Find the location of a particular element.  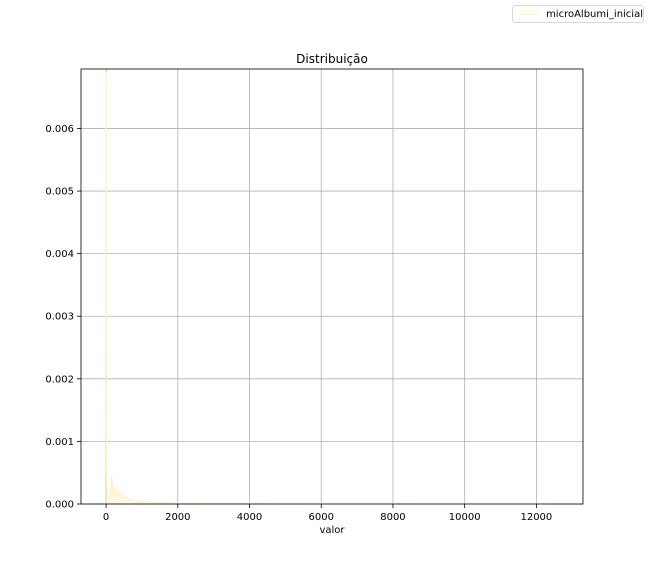

x-tick-label: 10000 is located at coordinates (465, 517).